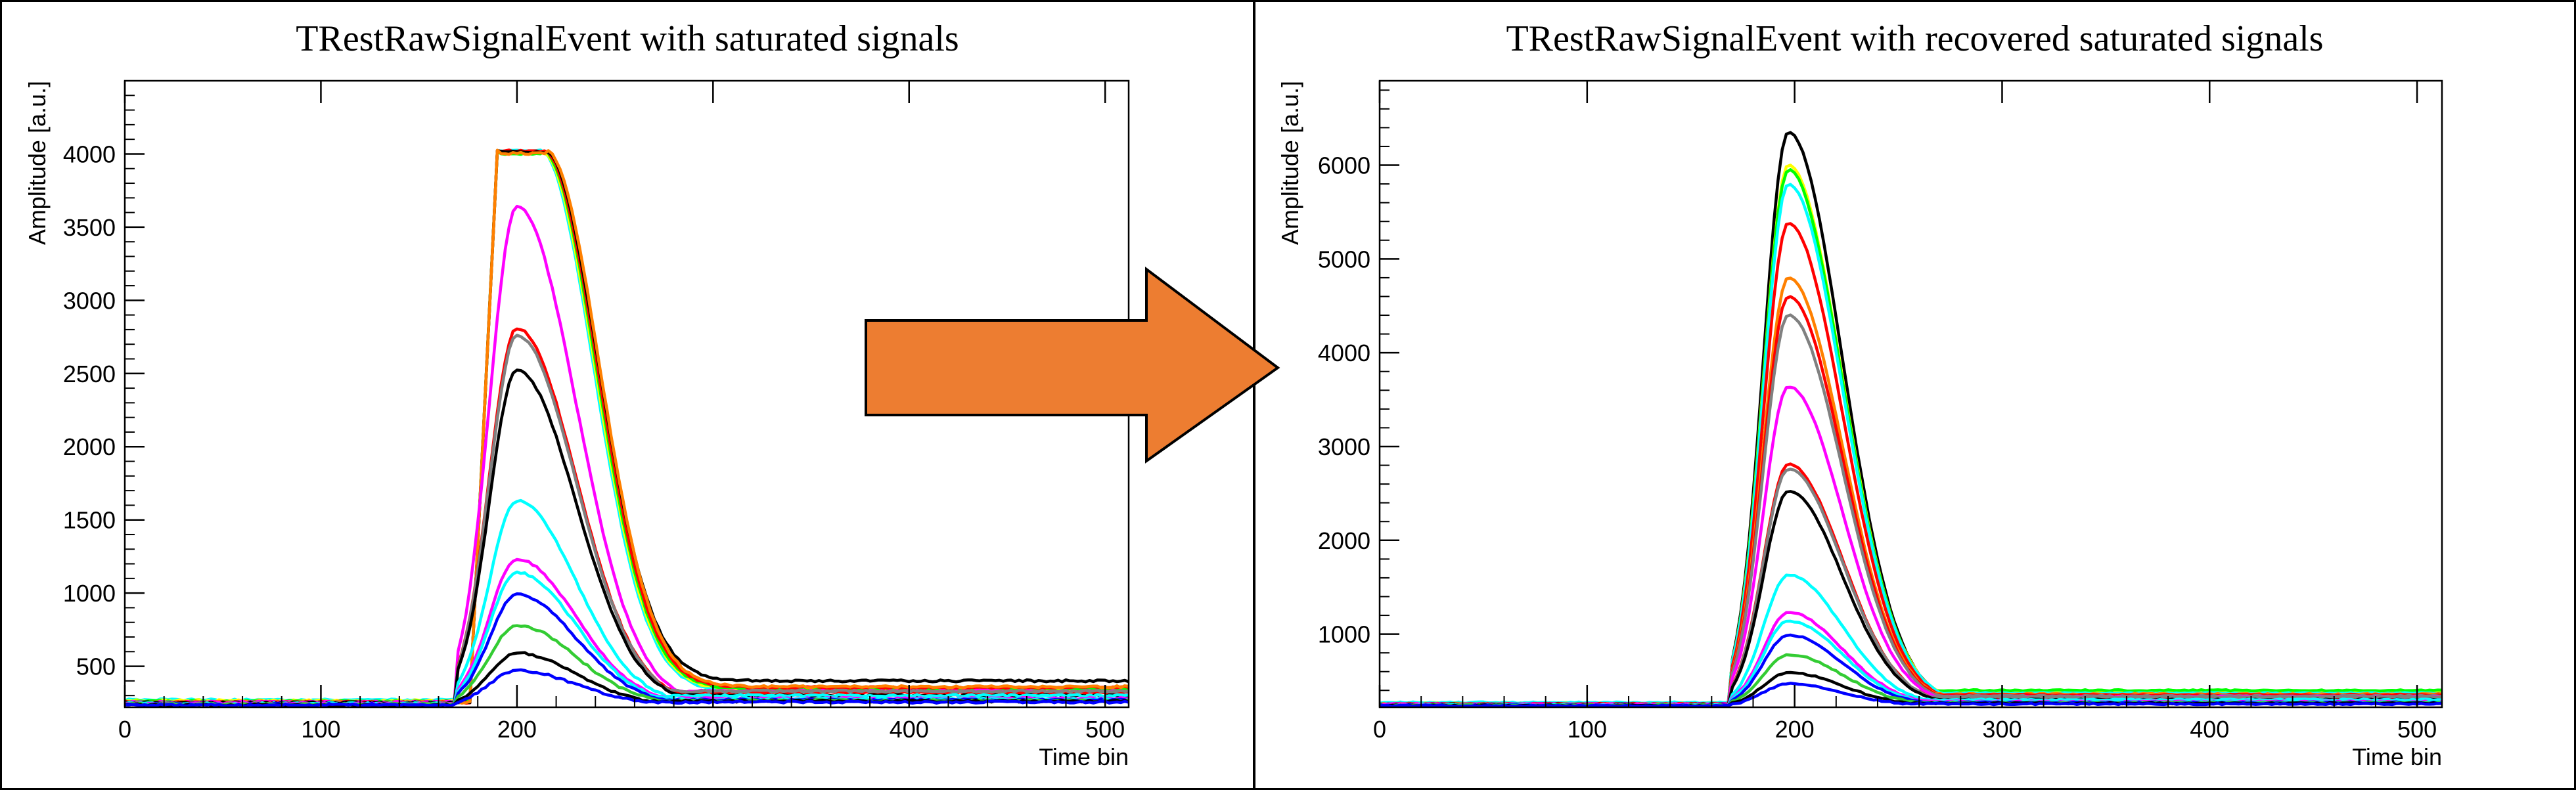 The width and height of the screenshot is (2576, 790). Describe the element at coordinates (89, 520) in the screenshot. I see `y-tick-label: 1500` at that location.